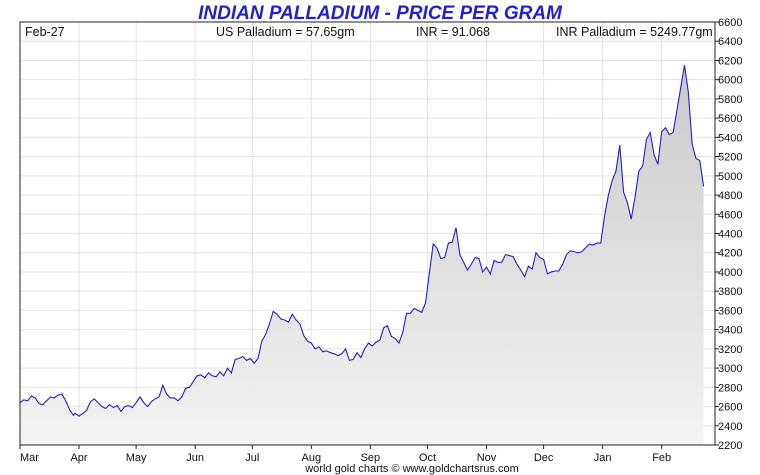 This screenshot has width=760, height=475. I want to click on y-tick-label: 4400, so click(730, 235).